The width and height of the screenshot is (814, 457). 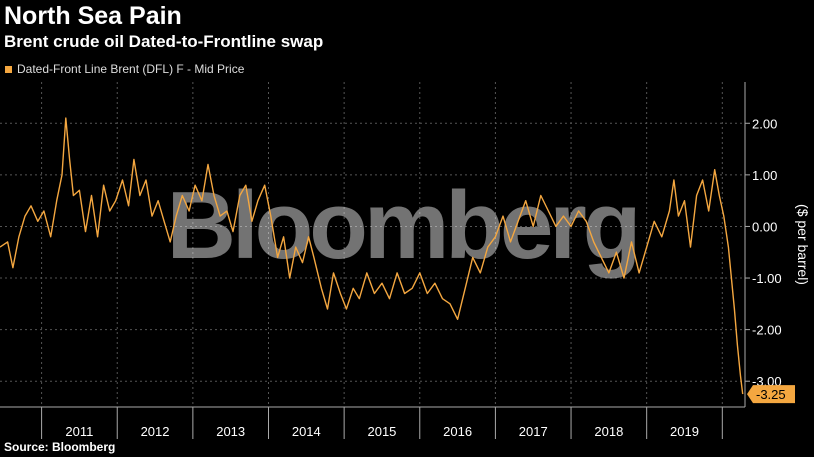 What do you see at coordinates (767, 278) in the screenshot?
I see `y-tick-label: -1.00` at bounding box center [767, 278].